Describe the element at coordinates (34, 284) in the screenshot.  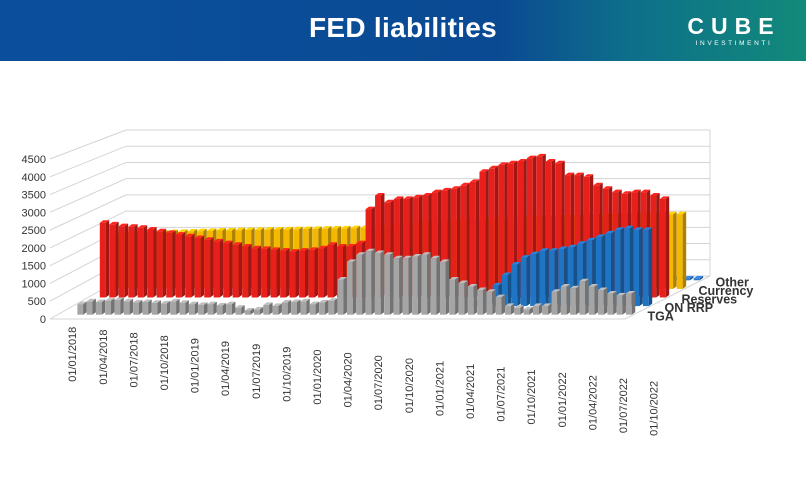
I see `y-tick-label: 1000` at that location.